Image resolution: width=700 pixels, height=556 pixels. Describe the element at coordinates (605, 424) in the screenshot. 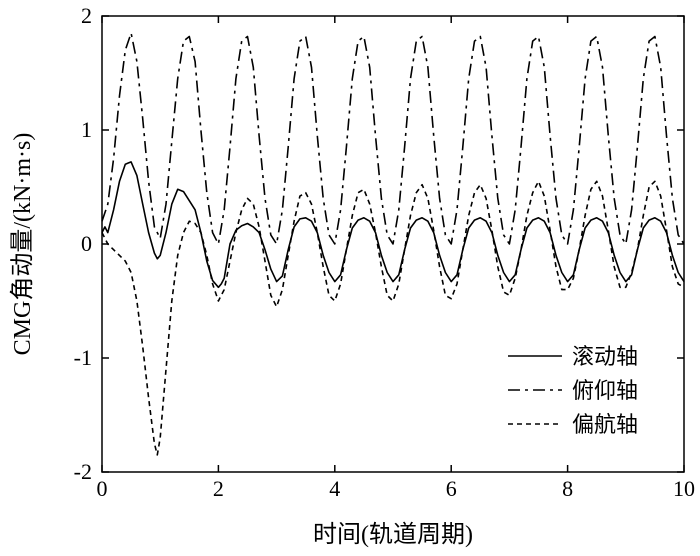

I see `legend-label-2: 偏航轴` at that location.